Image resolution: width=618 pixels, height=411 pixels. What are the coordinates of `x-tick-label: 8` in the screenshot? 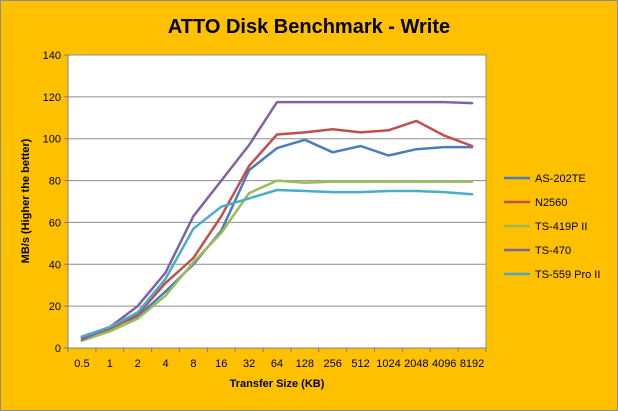 It's located at (193, 364).